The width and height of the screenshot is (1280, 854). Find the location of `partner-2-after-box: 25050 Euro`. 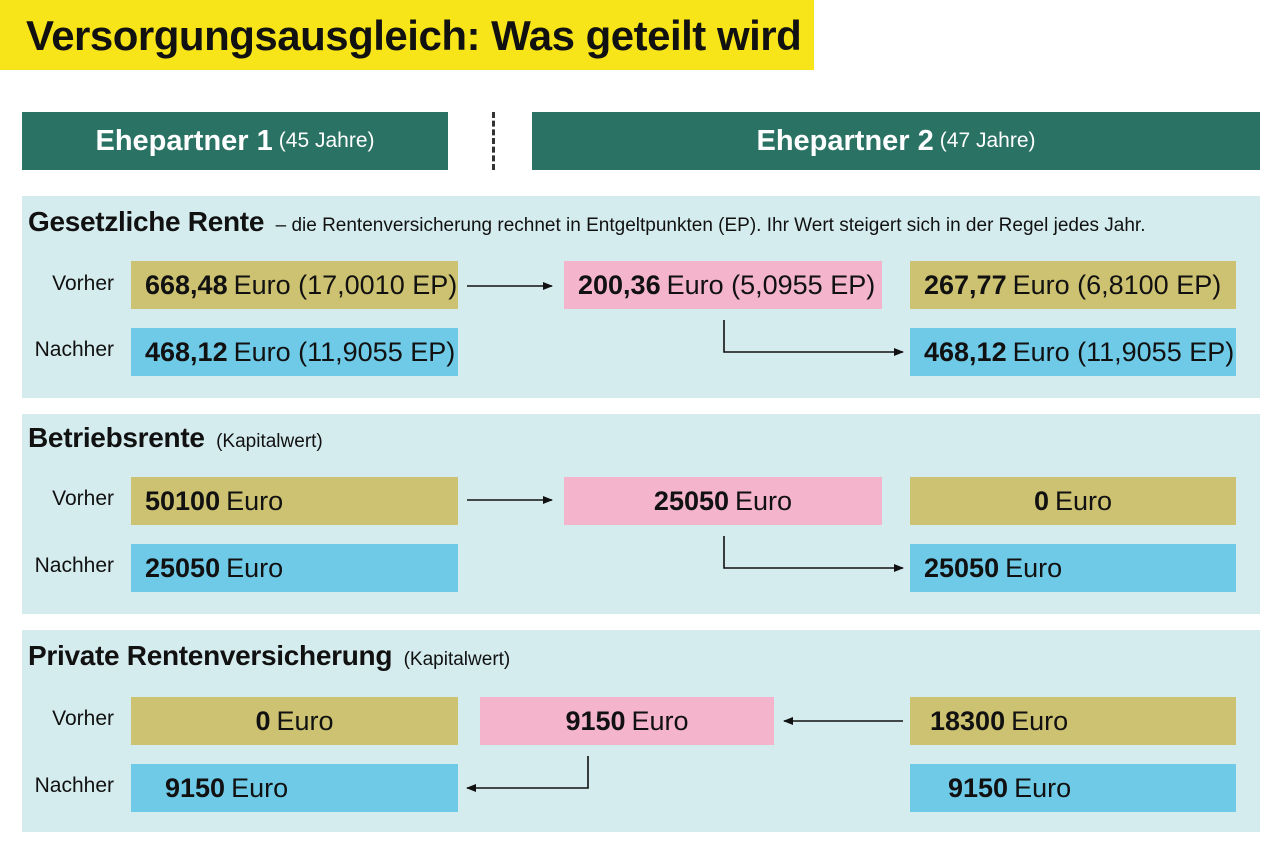

partner-2-after-box: 25050 Euro is located at coordinates (1073, 568).